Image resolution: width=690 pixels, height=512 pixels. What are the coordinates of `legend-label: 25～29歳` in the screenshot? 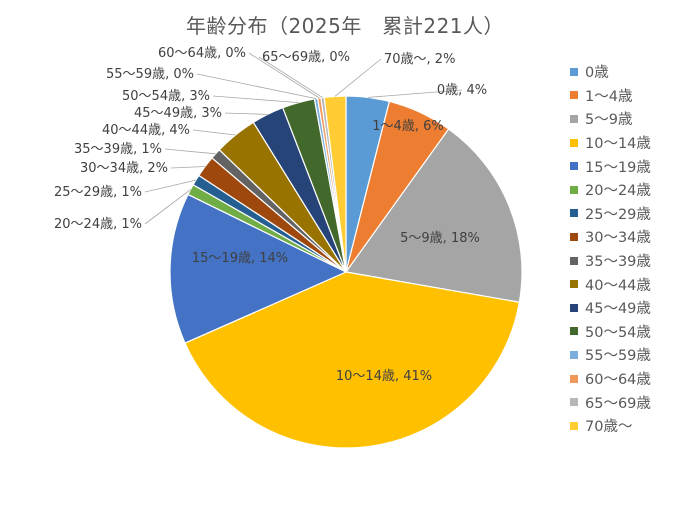 It's located at (618, 214).